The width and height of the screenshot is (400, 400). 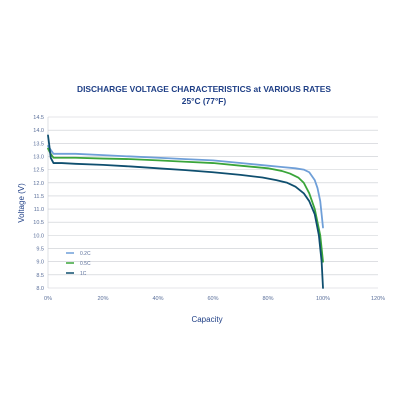 What do you see at coordinates (102, 299) in the screenshot?
I see `x-tick-label: 20%` at bounding box center [102, 299].